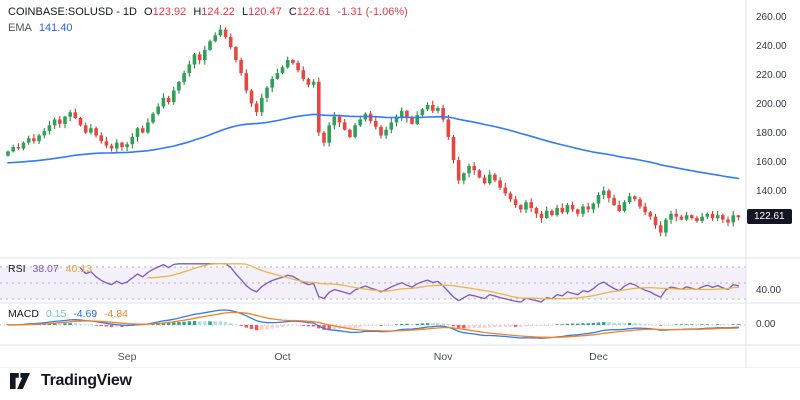 The width and height of the screenshot is (800, 400). I want to click on last-price-badge: 122.61, so click(769, 216).